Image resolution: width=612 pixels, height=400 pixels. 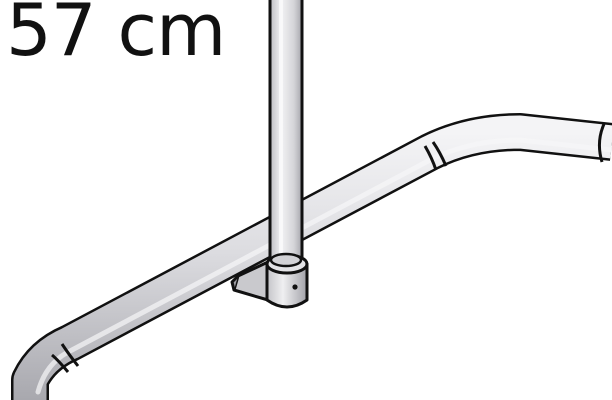 I want to click on connector-pole-seat, so click(x=286, y=260).